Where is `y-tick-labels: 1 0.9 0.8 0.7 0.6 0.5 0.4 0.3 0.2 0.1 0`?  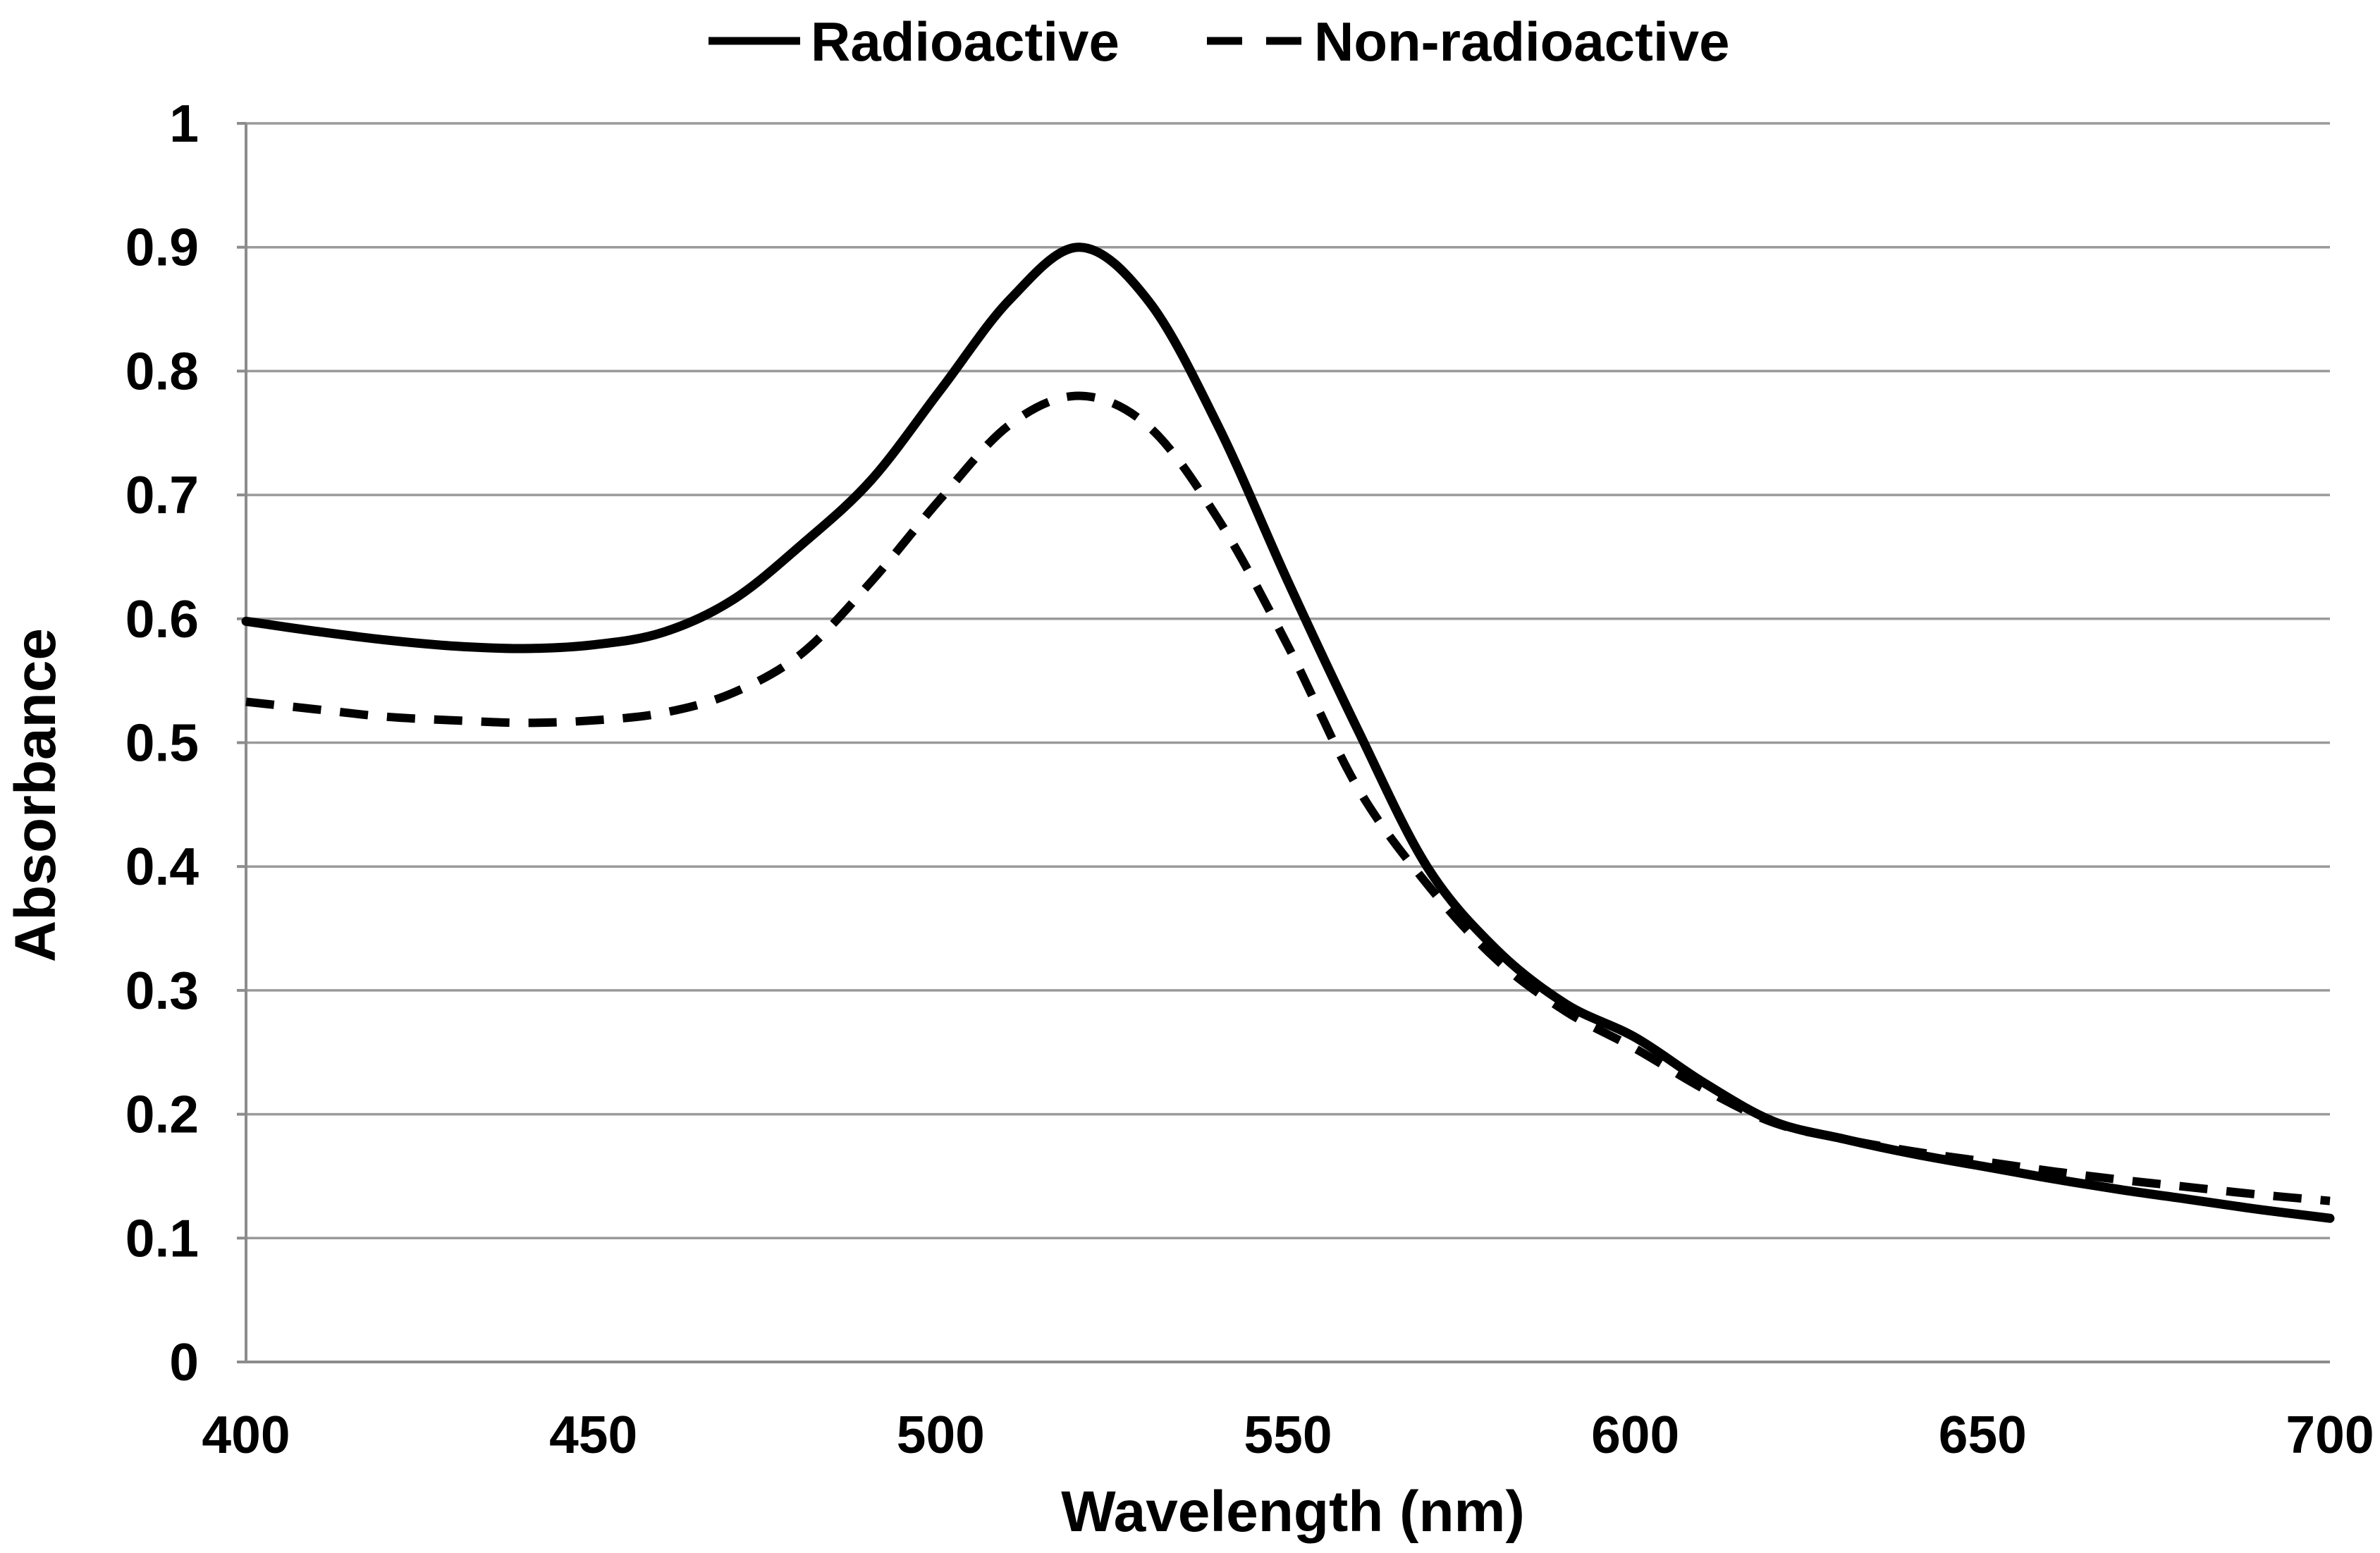
y-tick-labels: 1 0.9 0.8 0.7 0.6 0.5 0.4 0.3 0.2 0.1 0 is located at coordinates (163, 743).